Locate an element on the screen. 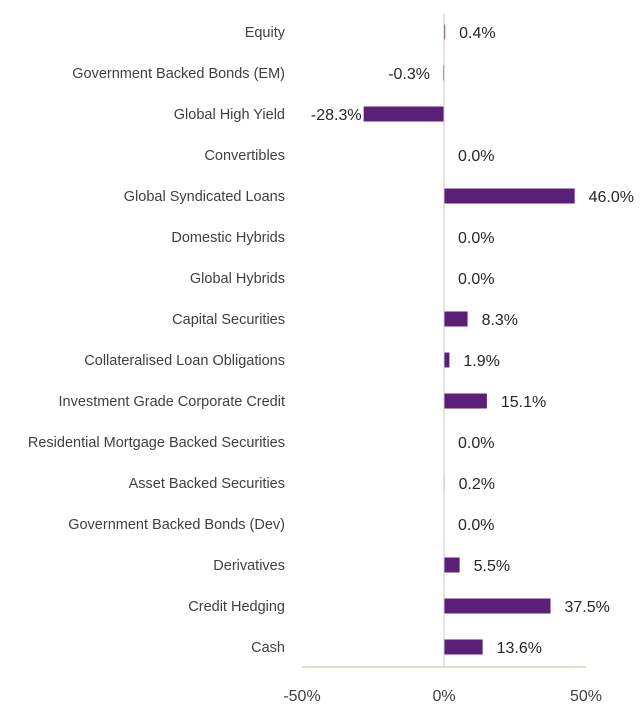 This screenshot has width=641, height=704. category-label: Collateralised Loan Obligations is located at coordinates (184, 361).